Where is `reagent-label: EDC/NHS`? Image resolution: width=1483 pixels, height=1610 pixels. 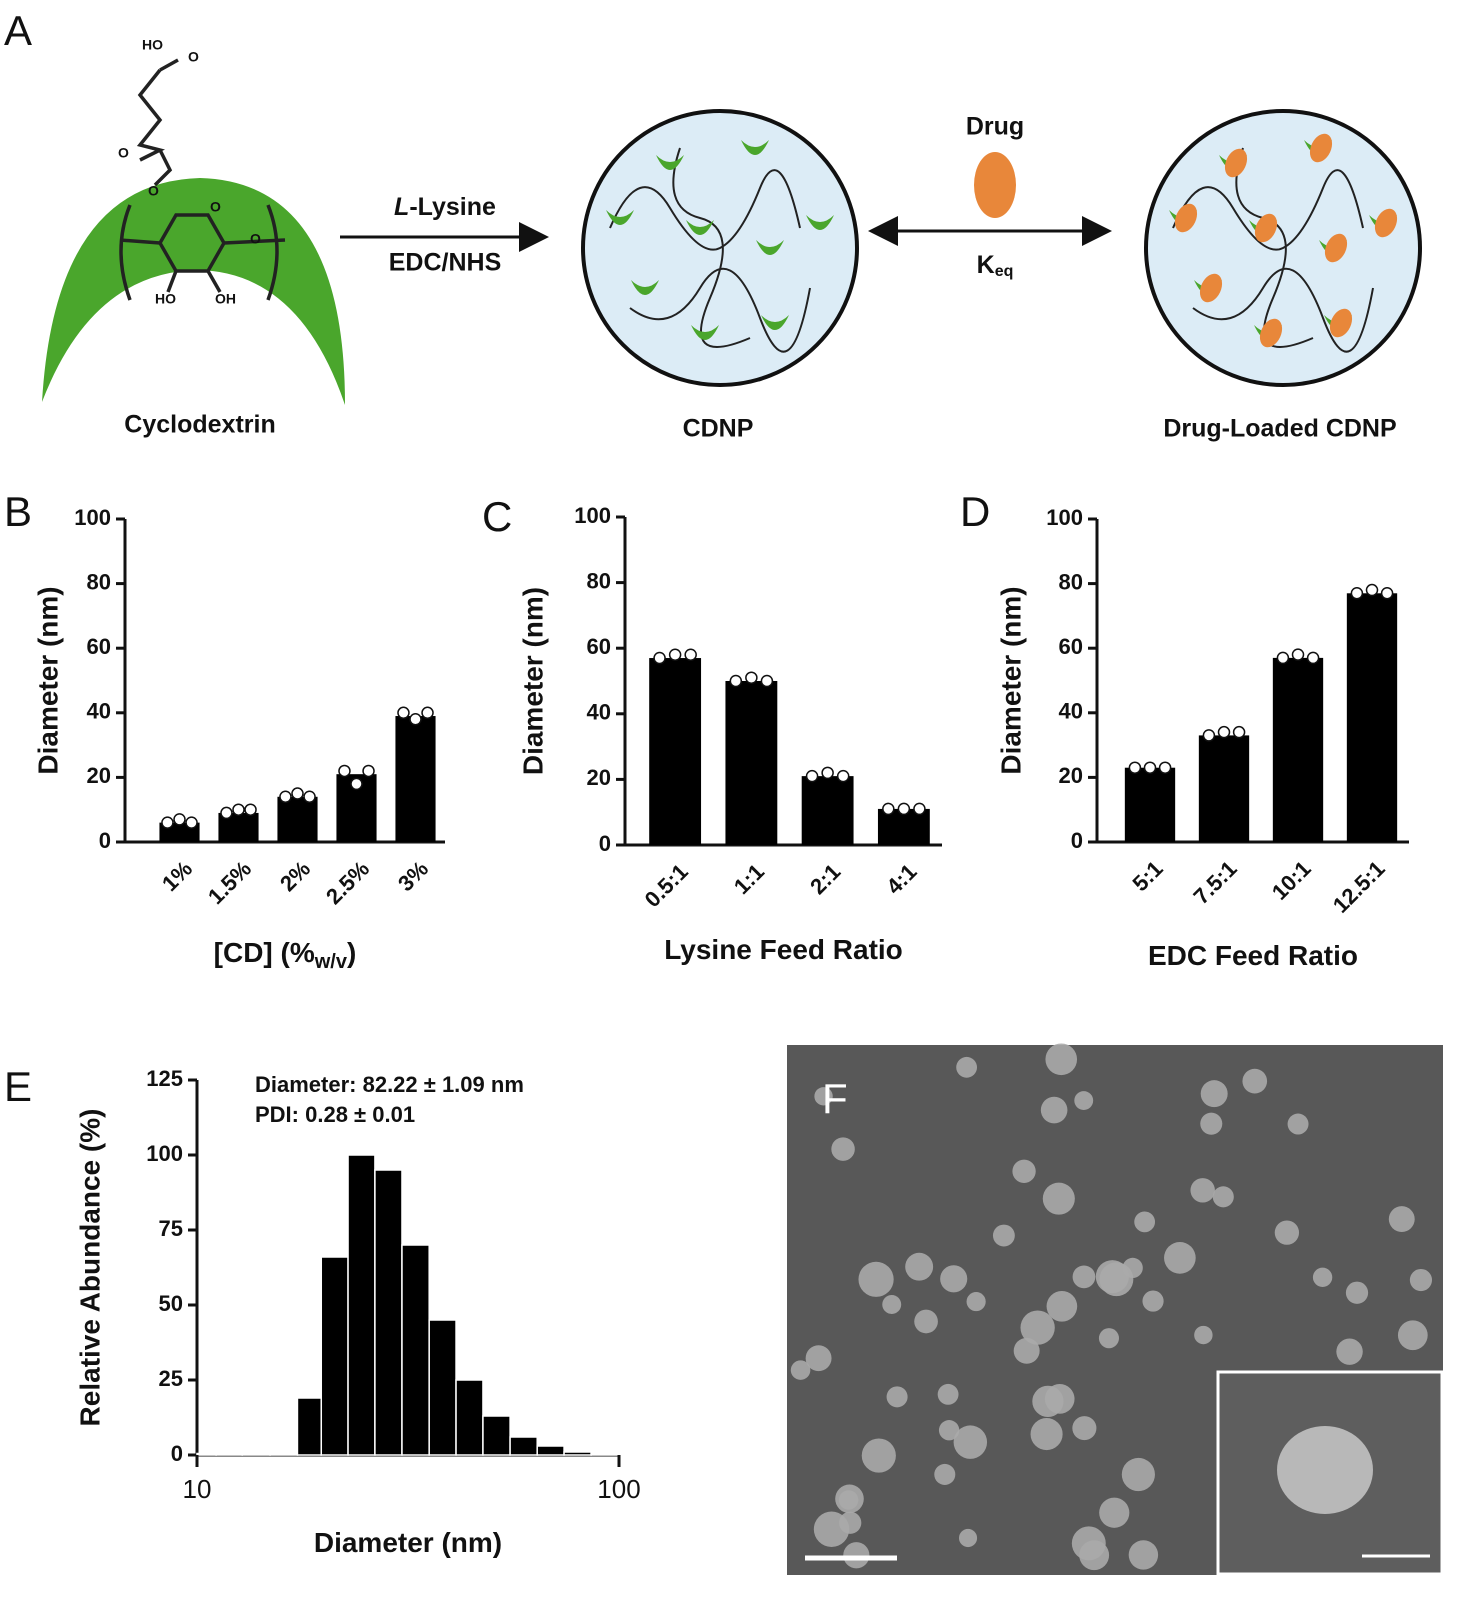
reagent-label: EDC/NHS is located at coordinates (445, 263).